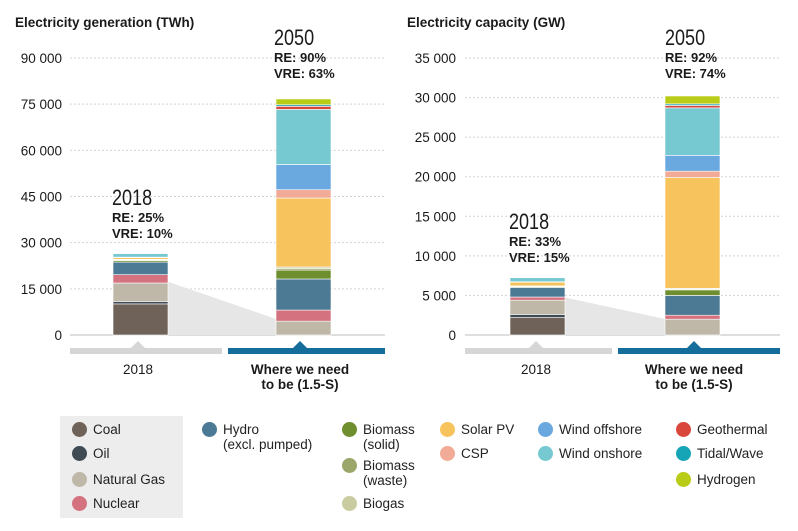  I want to click on annotation-vre: VRE: 74%, so click(695, 73).